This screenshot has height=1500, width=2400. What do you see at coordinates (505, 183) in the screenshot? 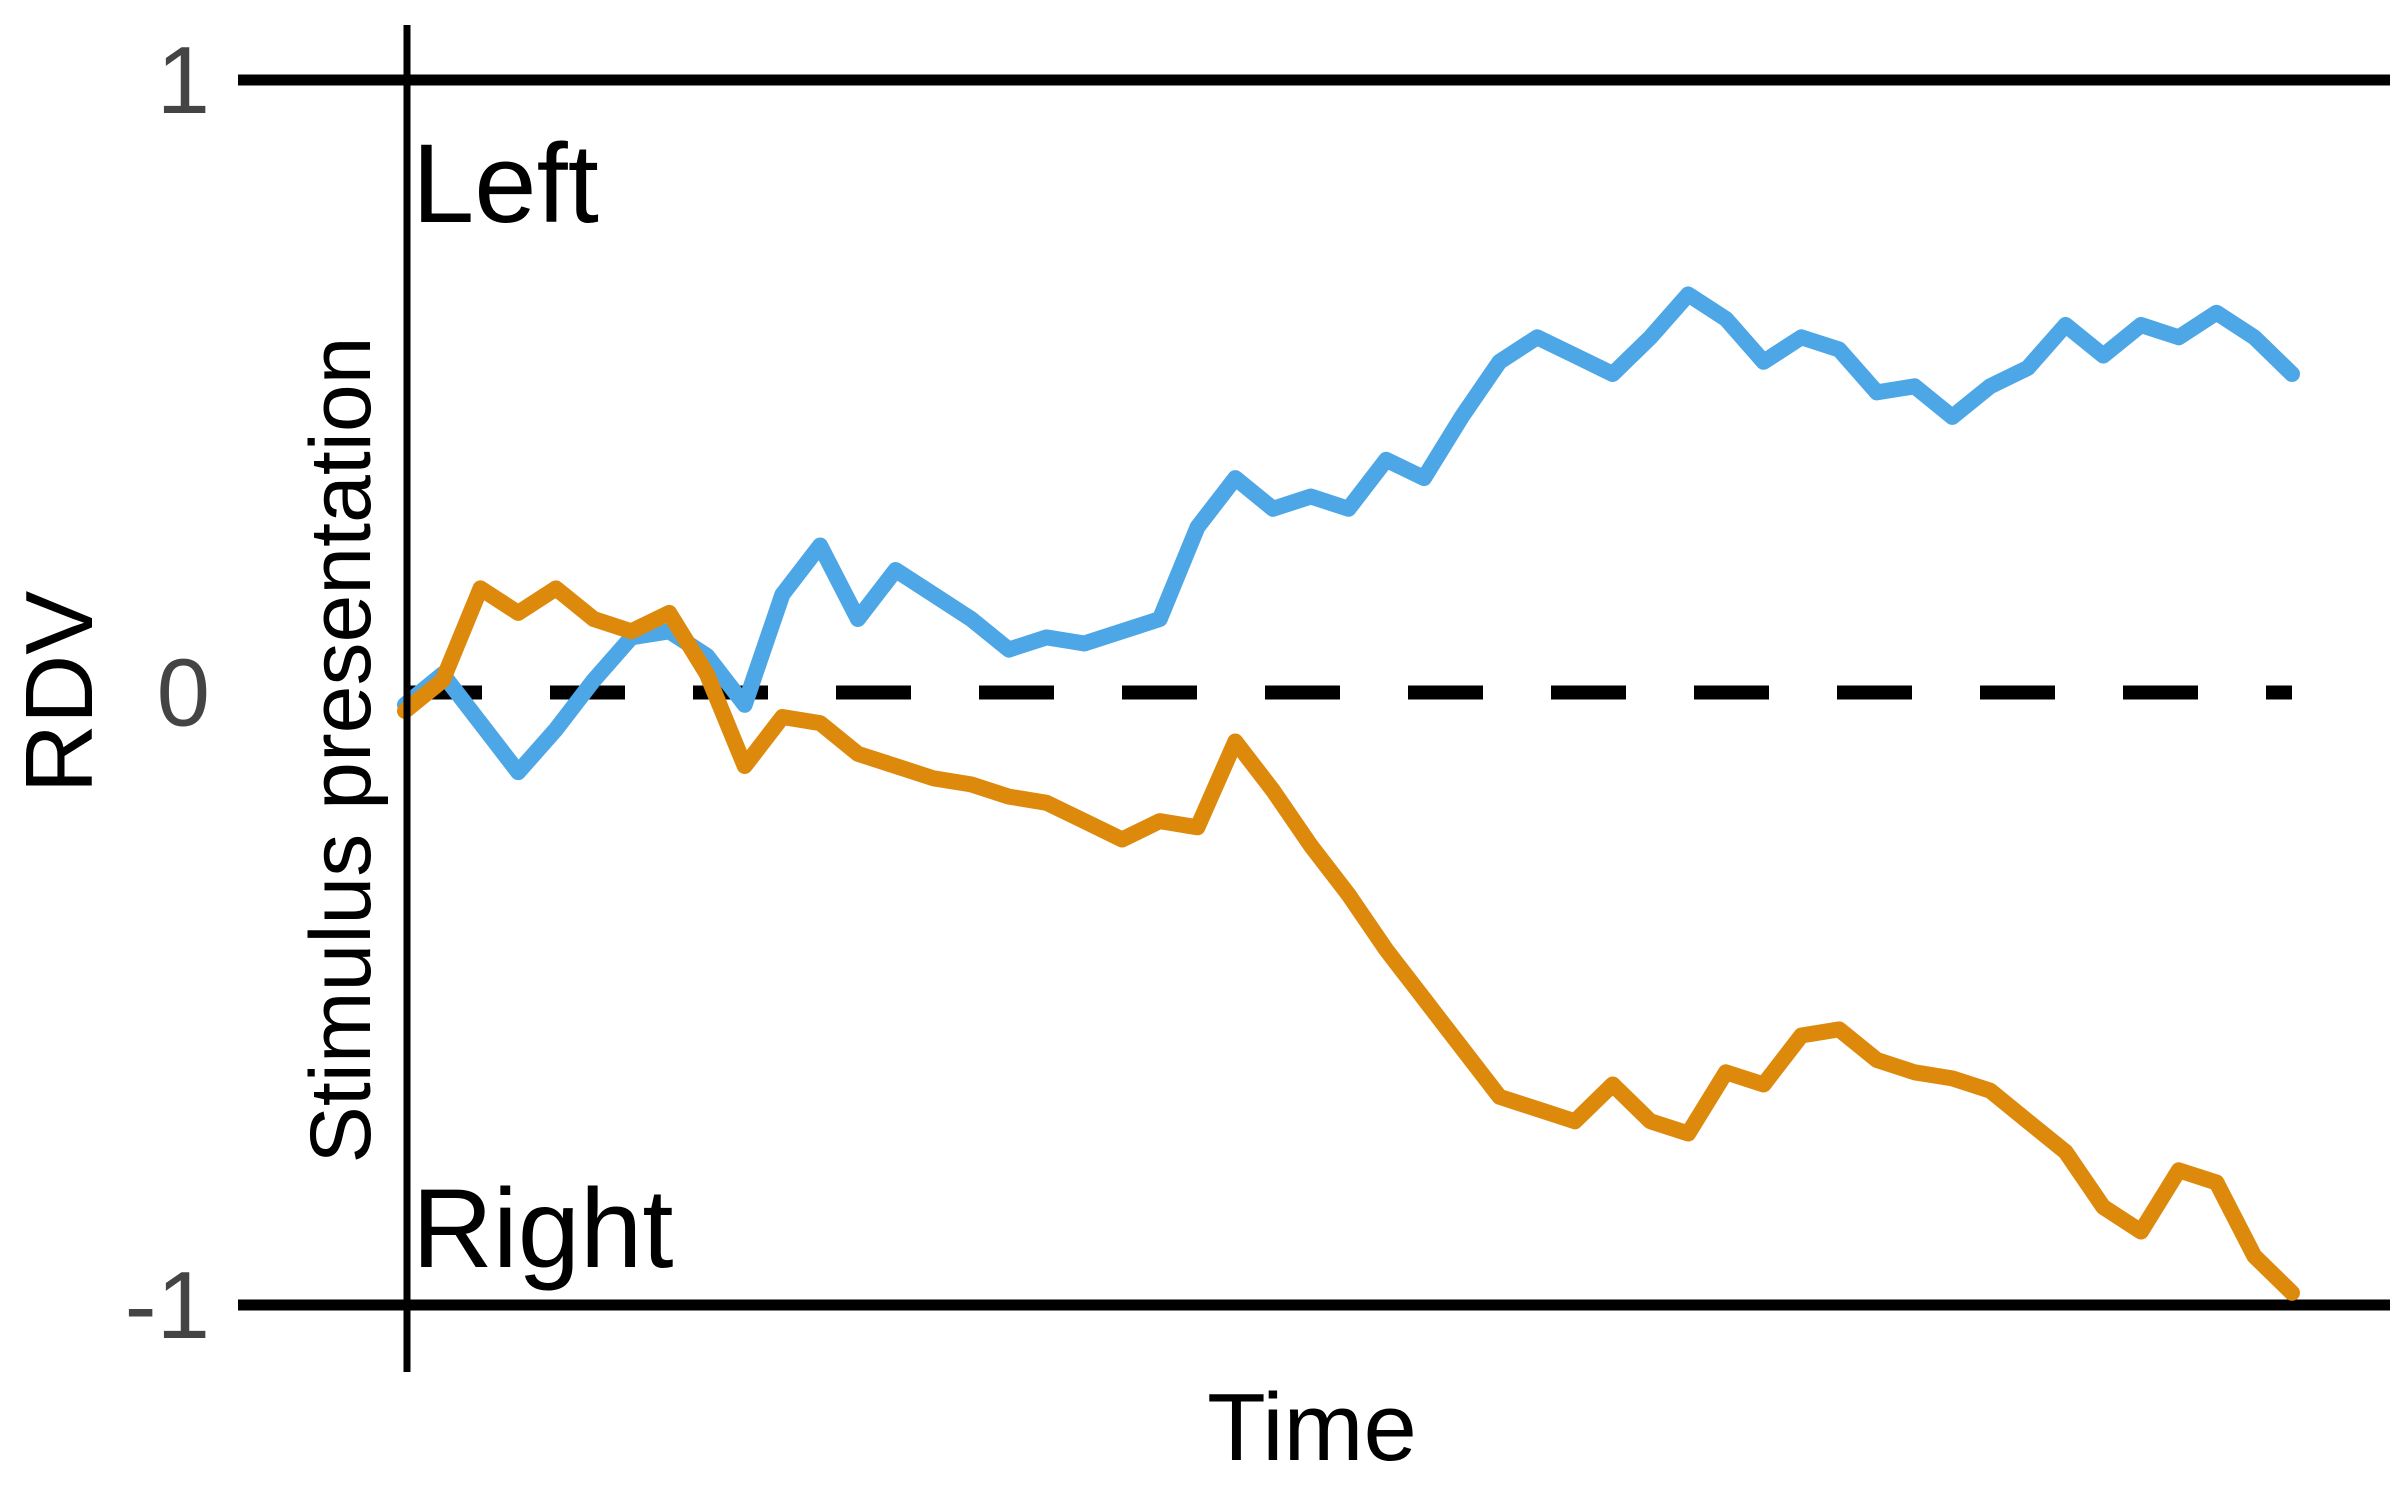
I see `bound-label-left: Left` at bounding box center [505, 183].